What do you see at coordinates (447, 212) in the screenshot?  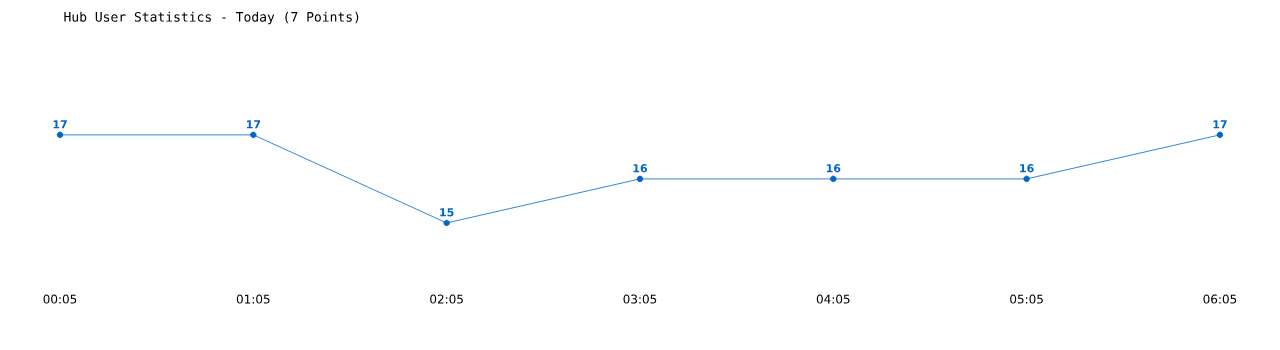 I see `data-label: 15` at bounding box center [447, 212].